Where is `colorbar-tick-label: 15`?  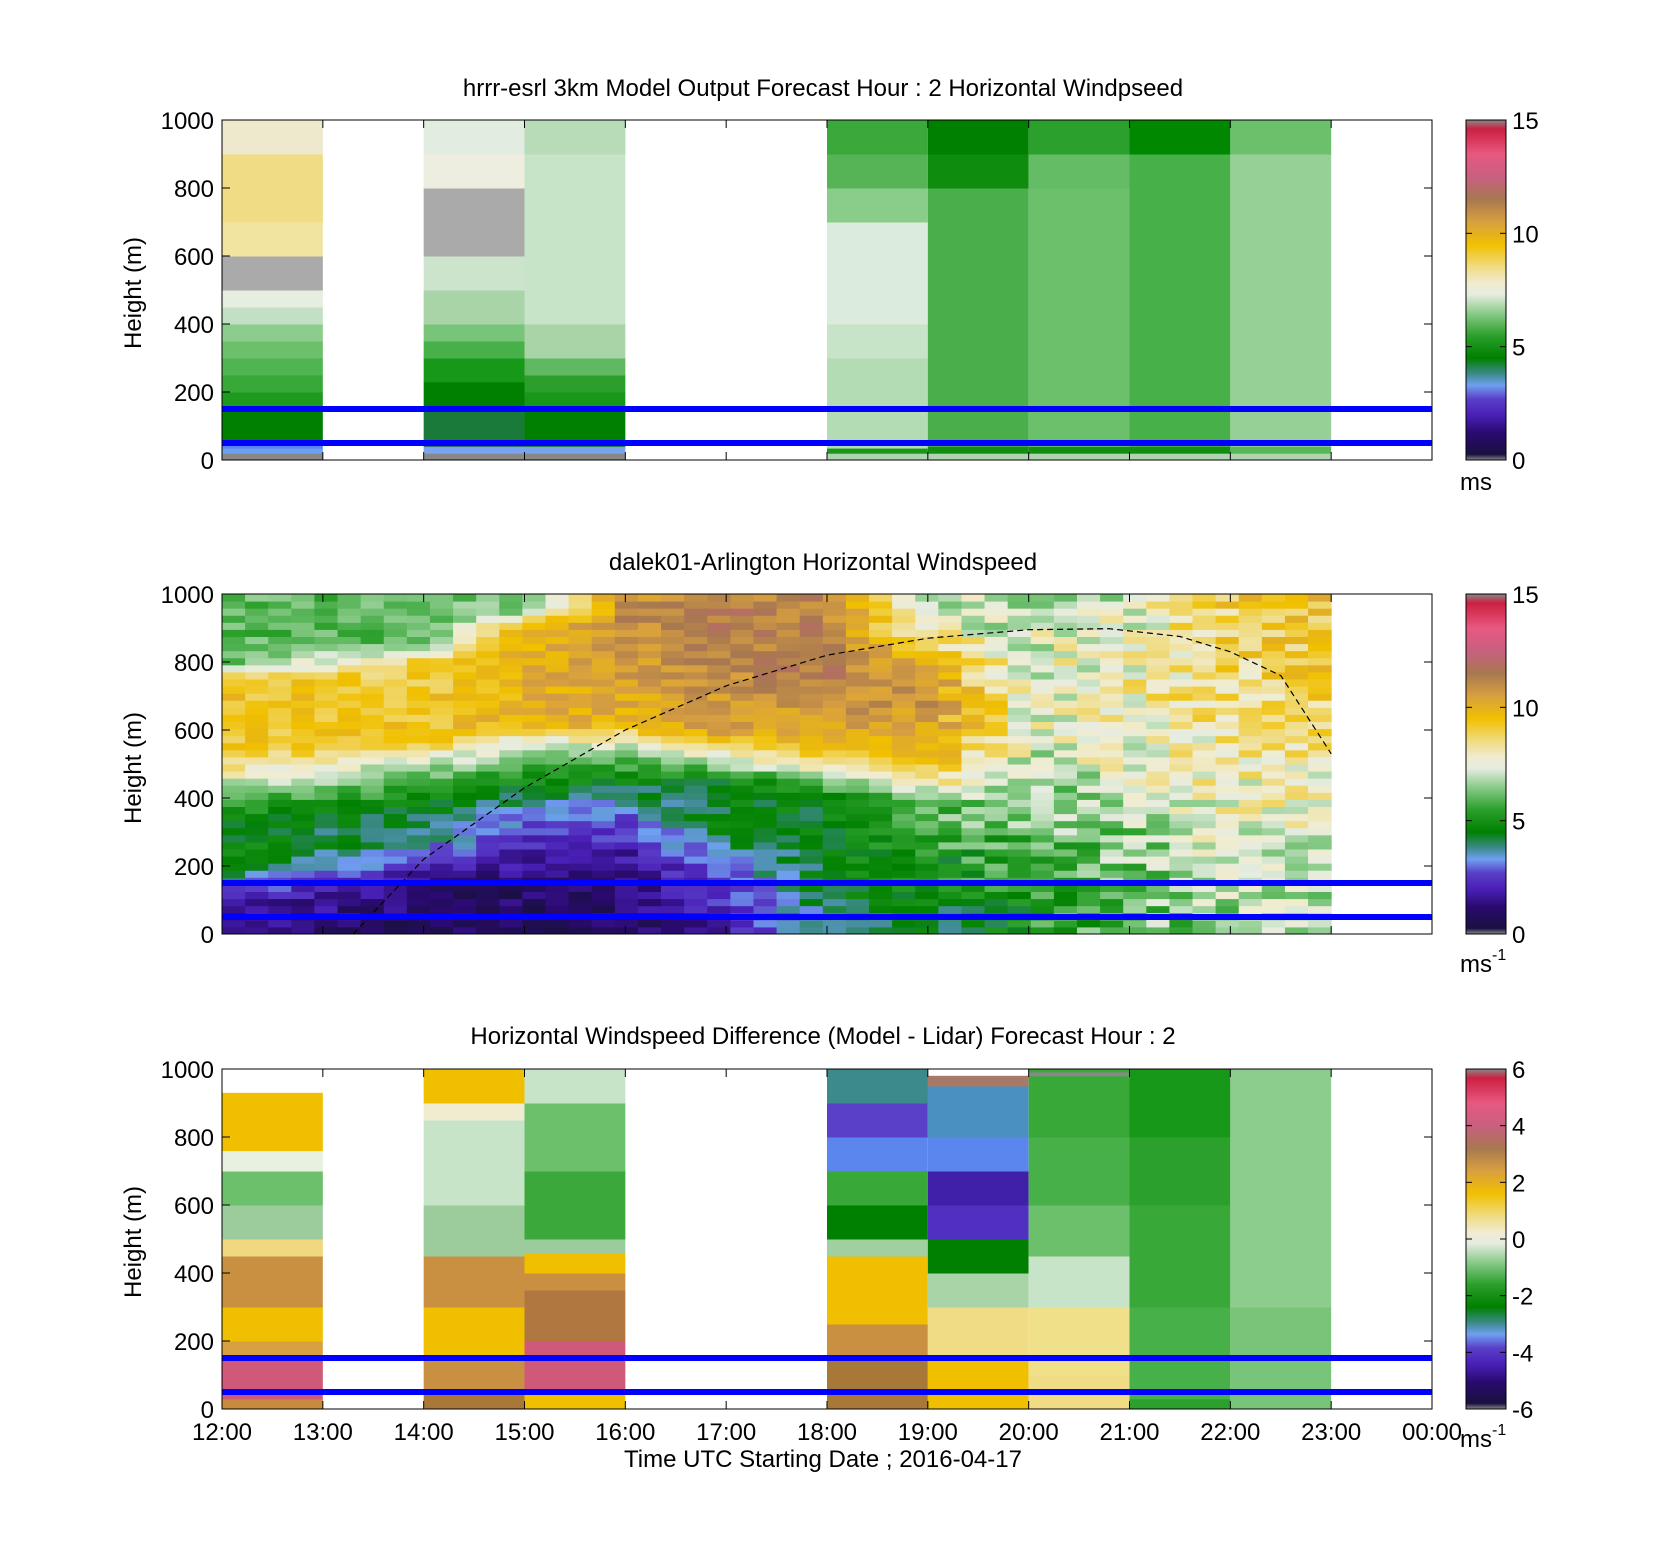 colorbar-tick-label: 15 is located at coordinates (1525, 121).